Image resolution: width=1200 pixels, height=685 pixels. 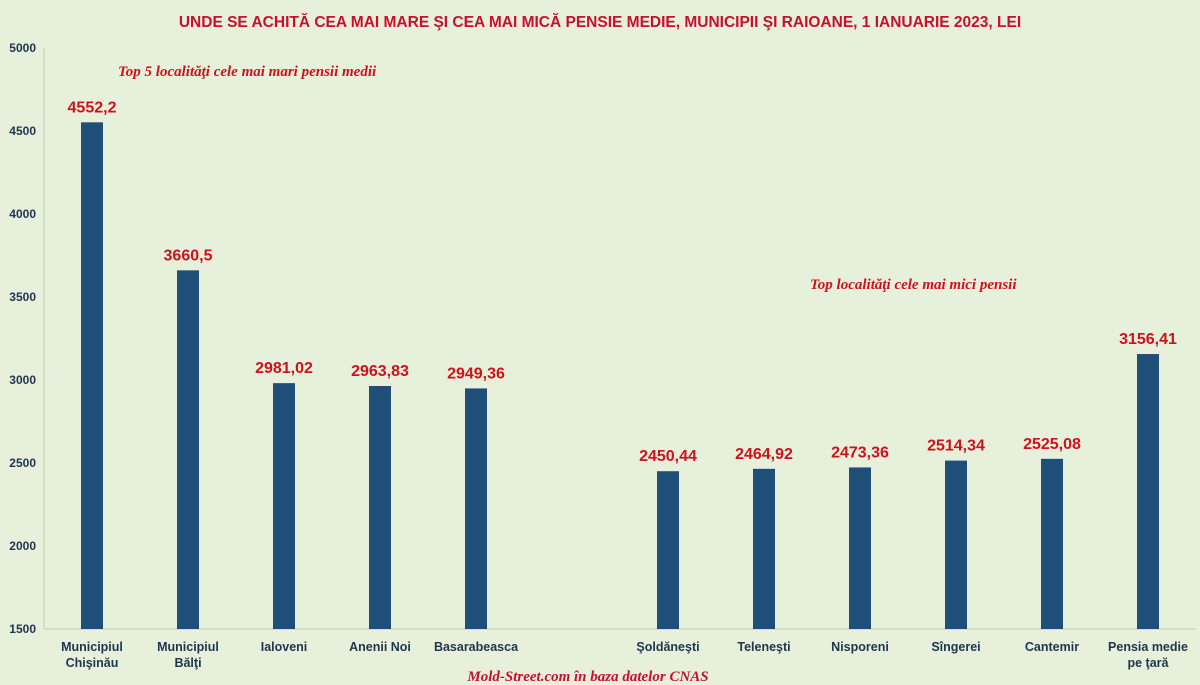 What do you see at coordinates (1148, 647) in the screenshot?
I see `x-tick-label: Pensia medie` at bounding box center [1148, 647].